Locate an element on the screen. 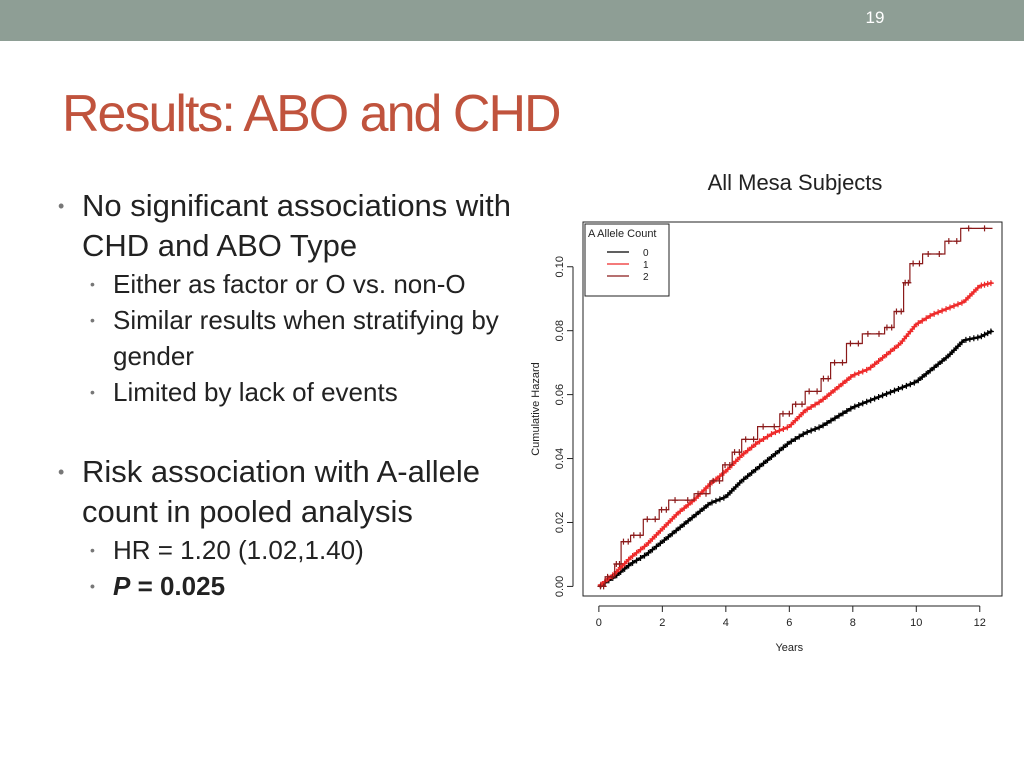 This screenshot has height=768, width=1024. y-tick-label: 0.08 is located at coordinates (560, 330).